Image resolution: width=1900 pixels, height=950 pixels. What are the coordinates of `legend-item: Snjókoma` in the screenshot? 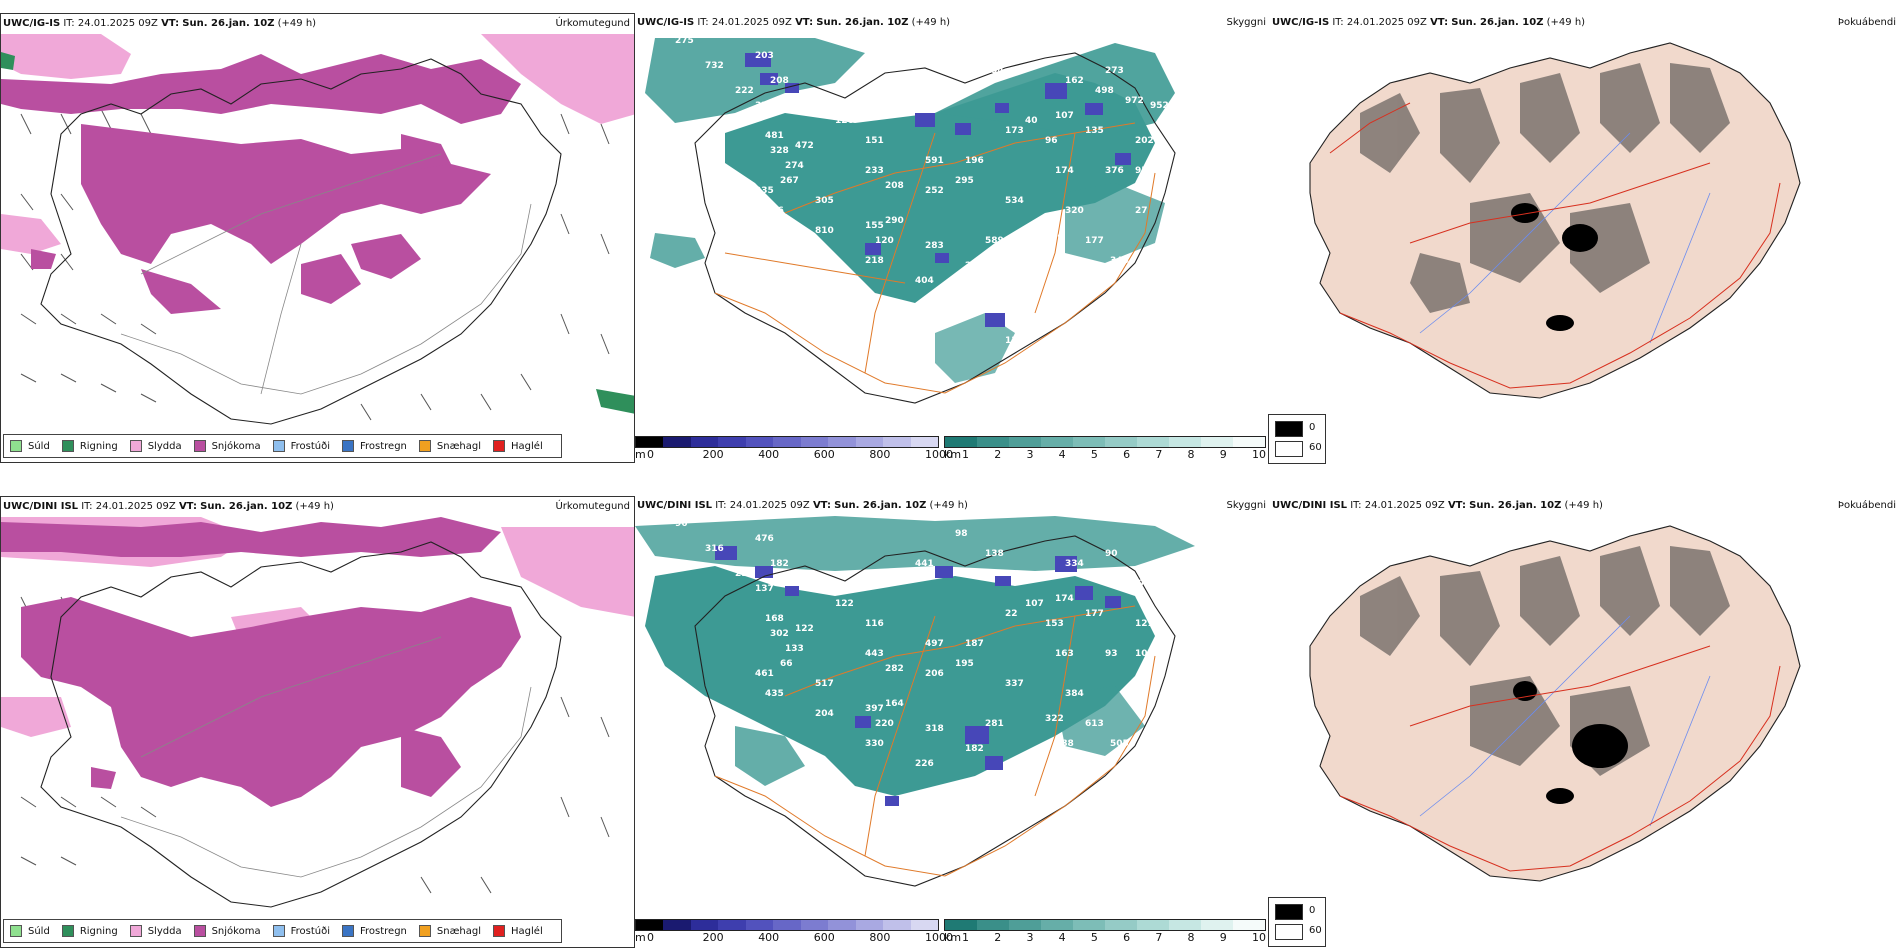 It's located at (227, 446).